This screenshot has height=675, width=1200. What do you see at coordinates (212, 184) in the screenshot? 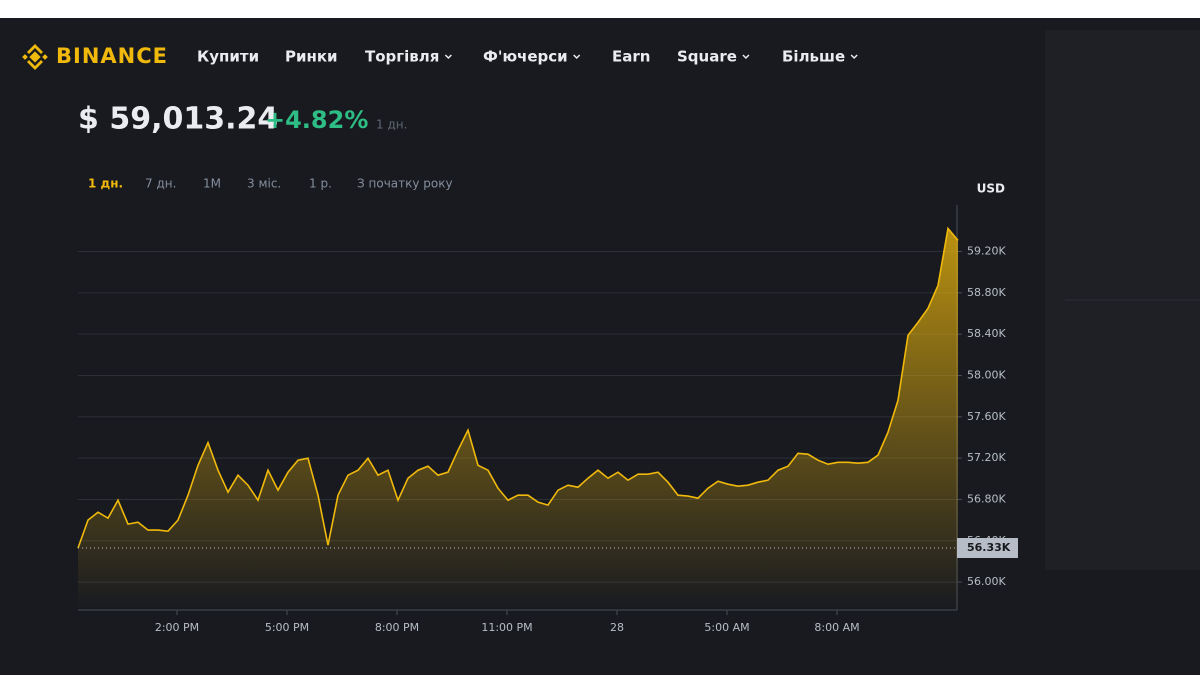
I see `timeframe: 1М` at bounding box center [212, 184].